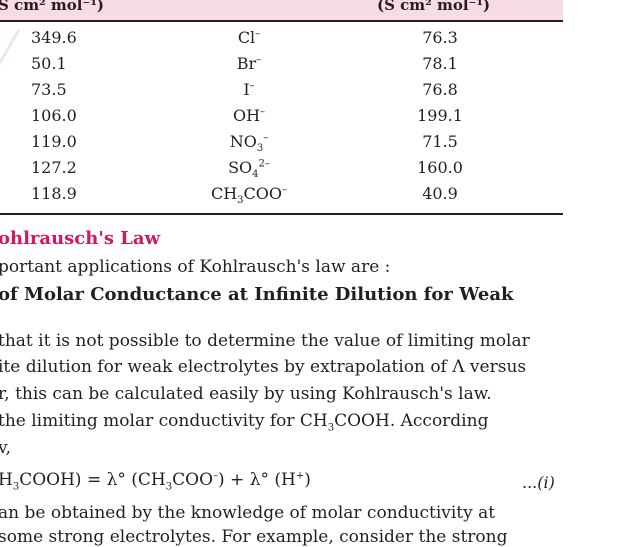 Image resolution: width=638 pixels, height=547 pixels. What do you see at coordinates (281, 116) in the screenshot?
I see `table-row: 106.0 OH– 199.1` at bounding box center [281, 116].